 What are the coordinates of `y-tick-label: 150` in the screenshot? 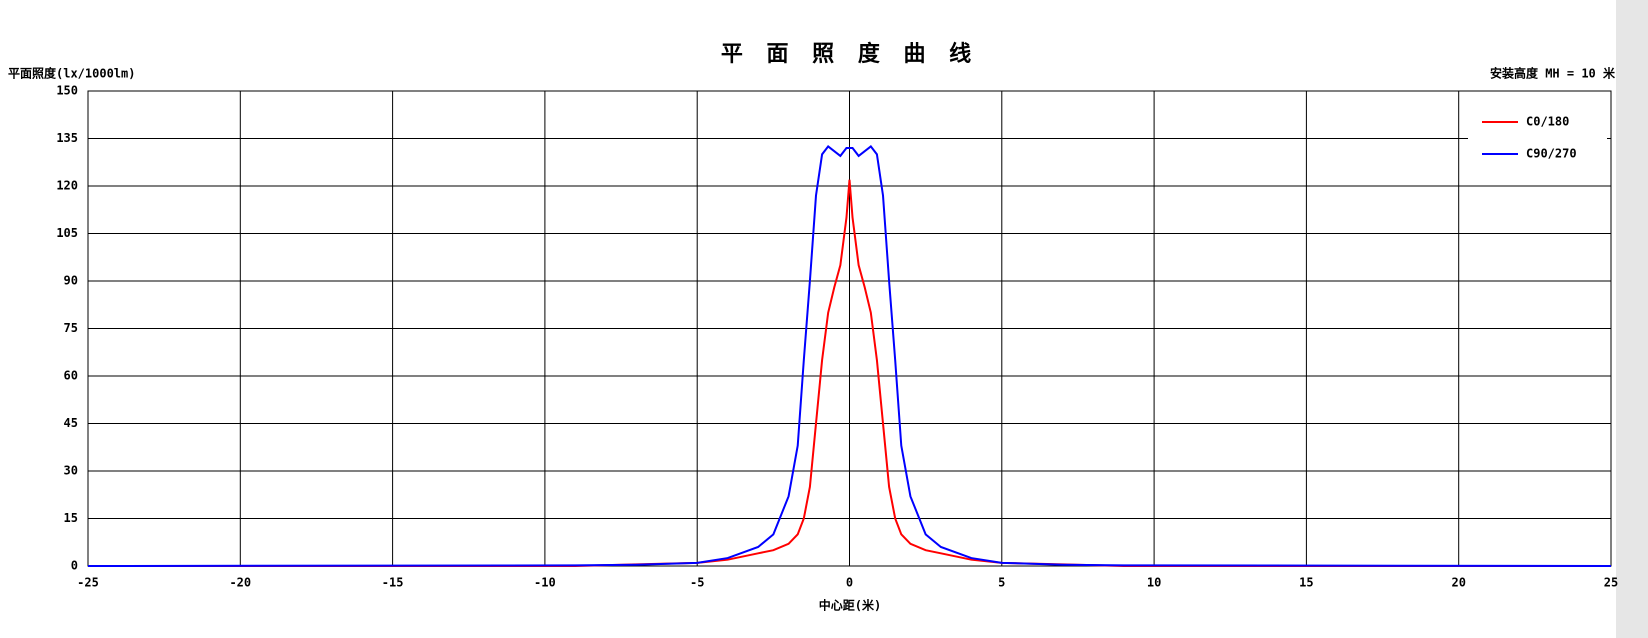 It's located at (67, 91).